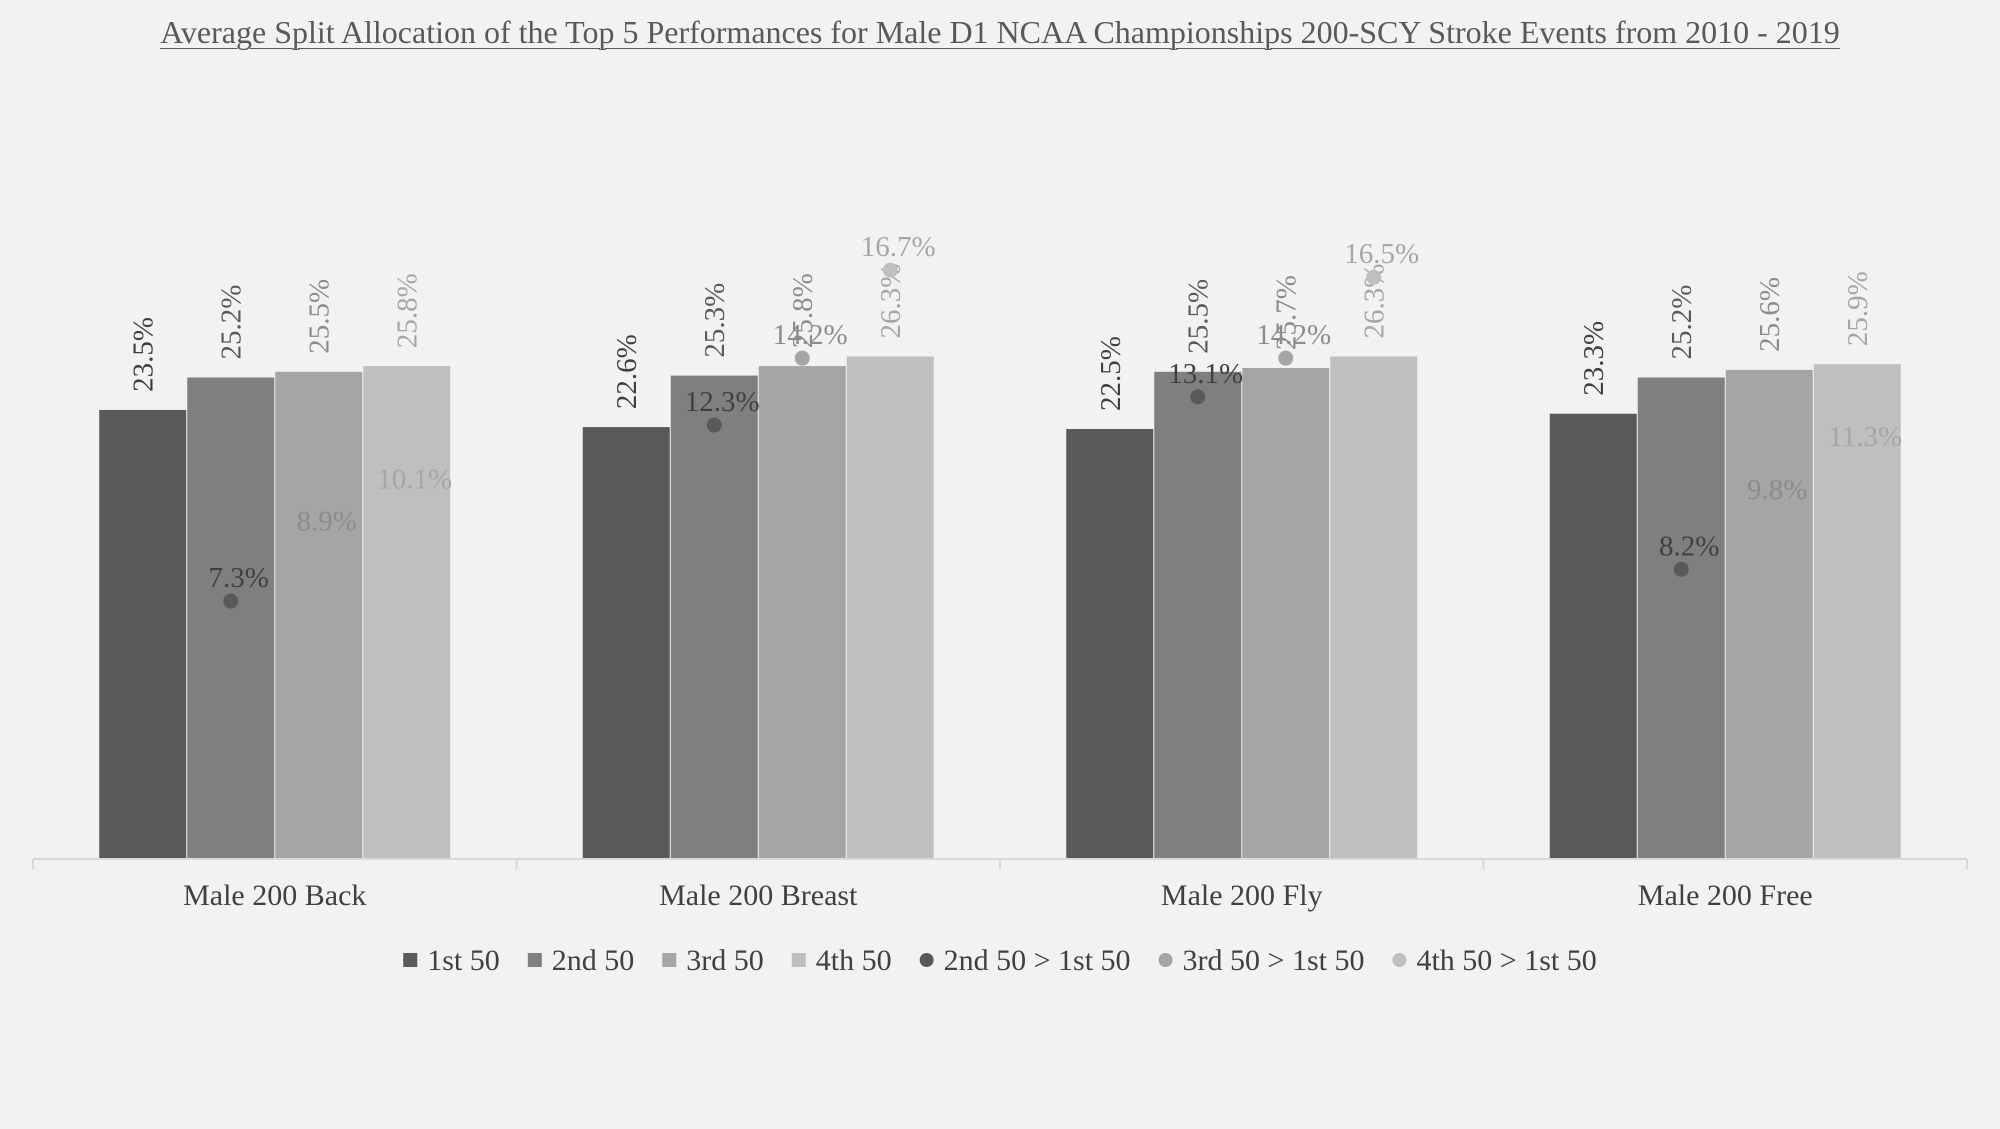 The height and width of the screenshot is (1129, 2000). Describe the element at coordinates (802, 612) in the screenshot. I see `bar-3rd-50-male-200-breast` at that location.